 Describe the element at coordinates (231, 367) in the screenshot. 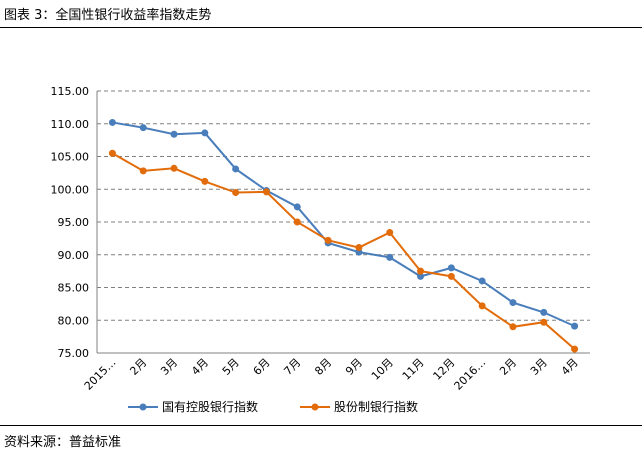

I see `x-tick-label: 5月` at that location.